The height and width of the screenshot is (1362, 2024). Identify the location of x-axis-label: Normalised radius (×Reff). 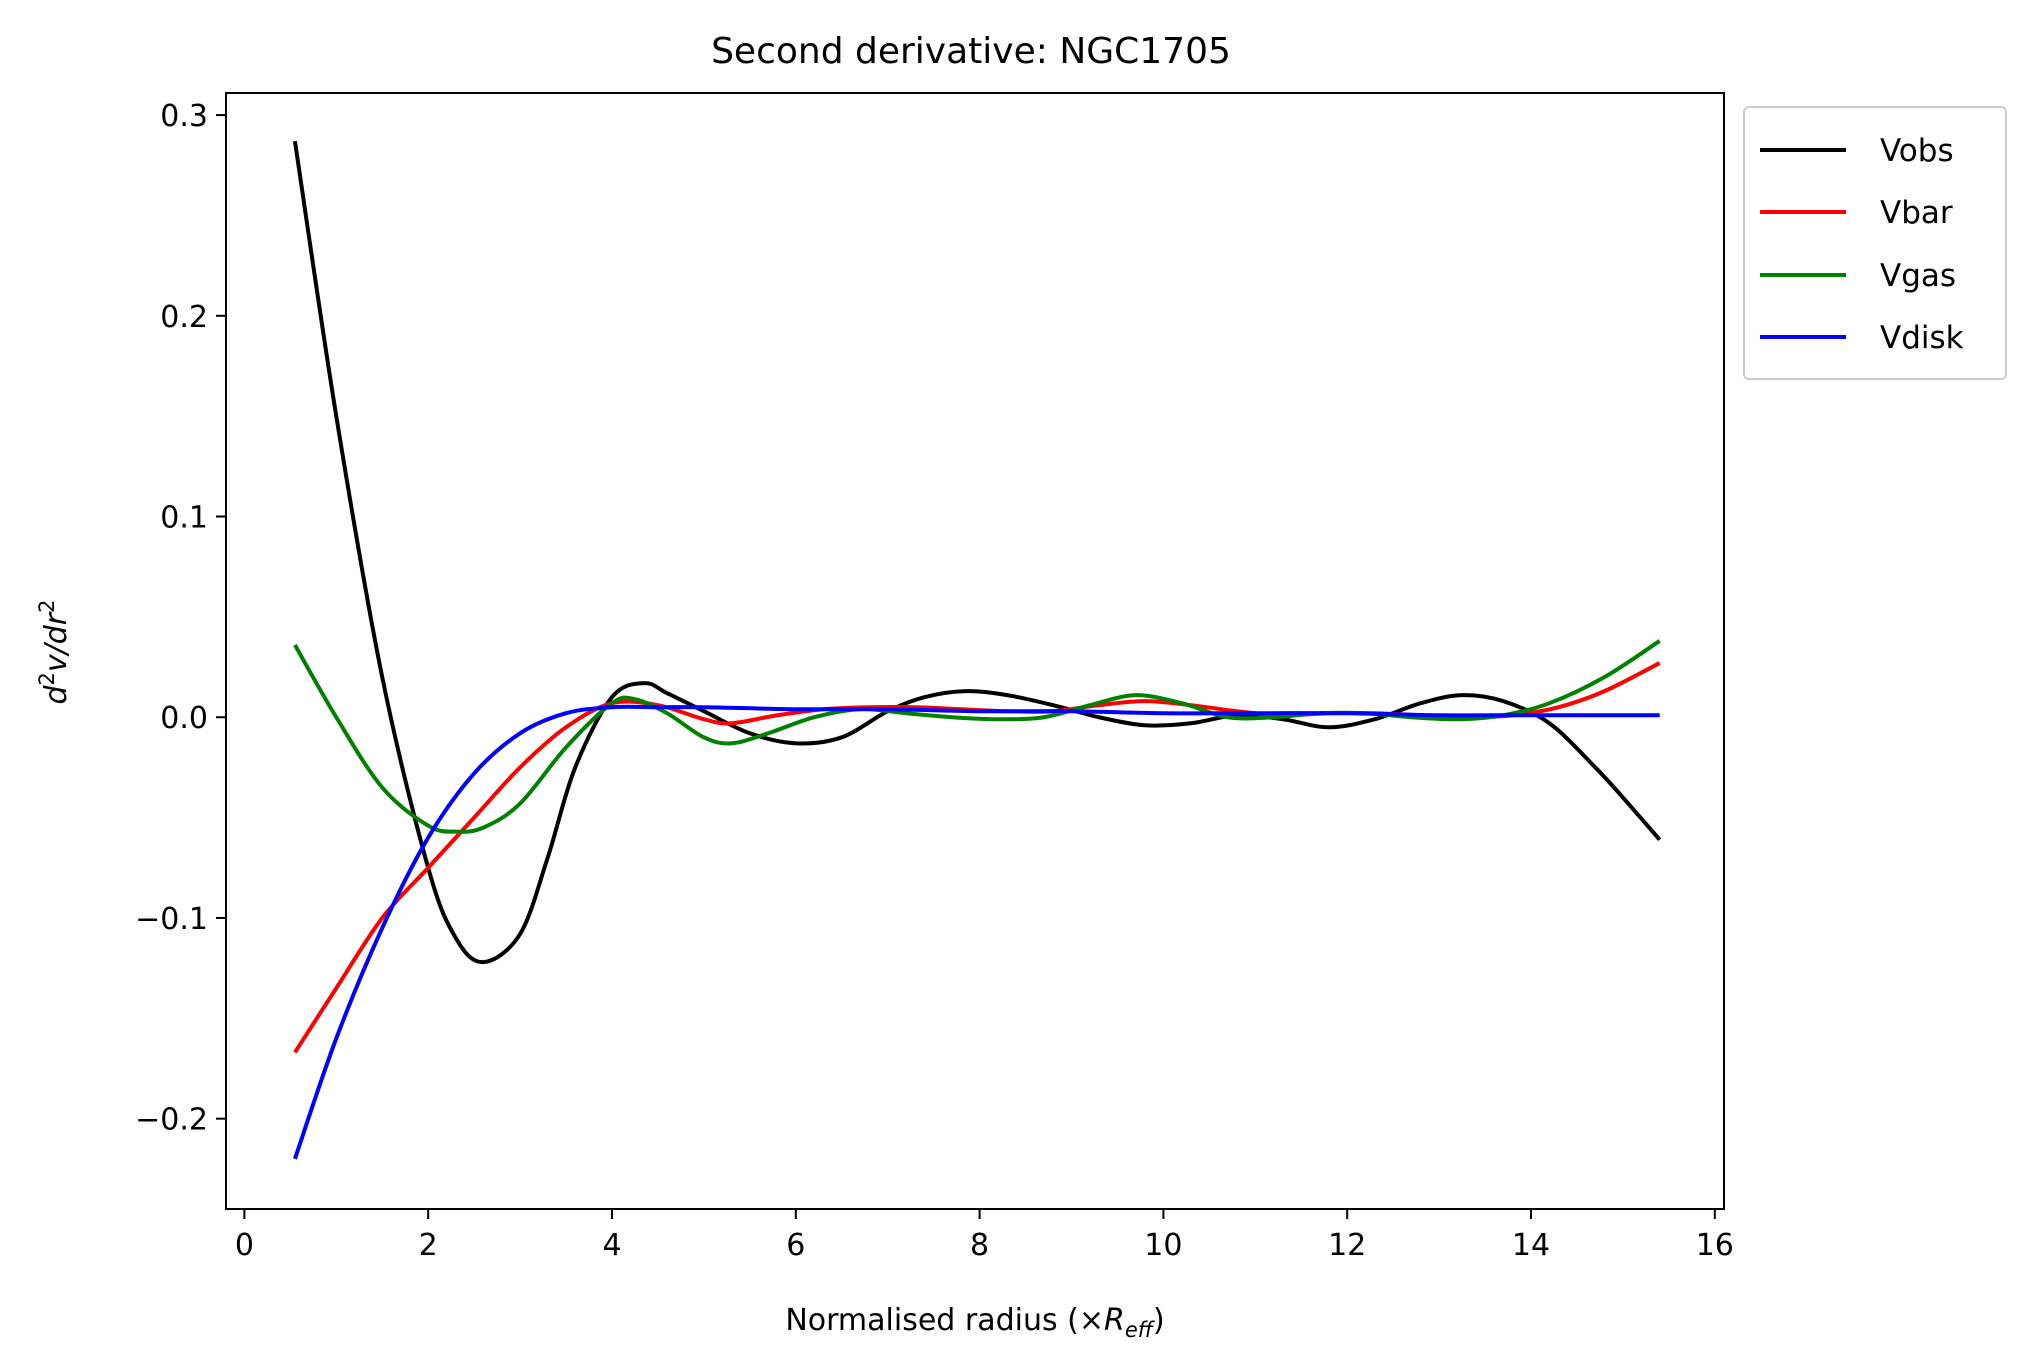
(974, 1322).